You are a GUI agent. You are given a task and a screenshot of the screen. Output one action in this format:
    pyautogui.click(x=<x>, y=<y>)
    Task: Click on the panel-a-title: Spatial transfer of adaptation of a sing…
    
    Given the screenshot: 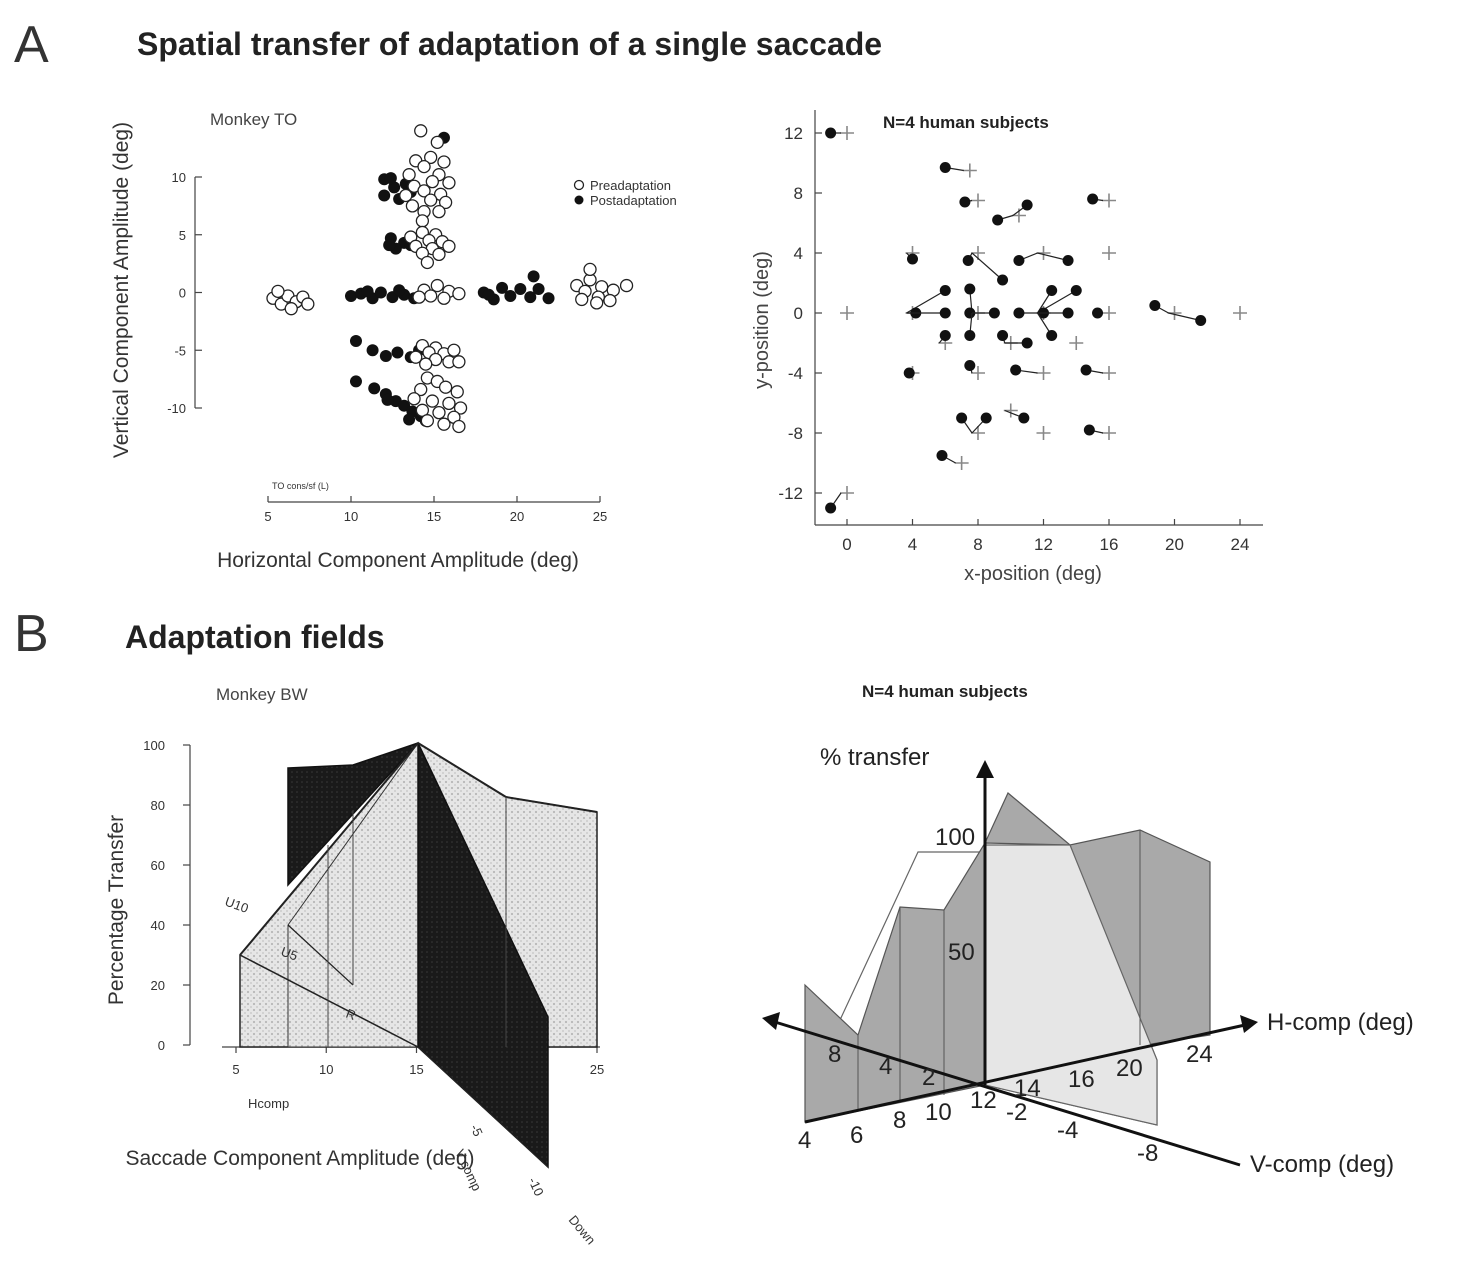 What is the action you would take?
    pyautogui.click(x=509, y=44)
    